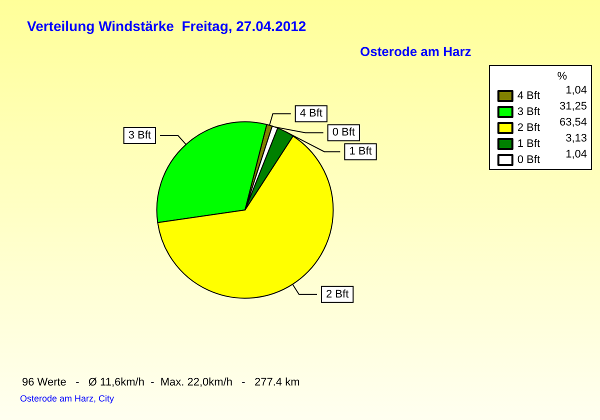 The image size is (600, 420). What do you see at coordinates (311, 114) in the screenshot?
I see `slice-label: 4 Bft` at bounding box center [311, 114].